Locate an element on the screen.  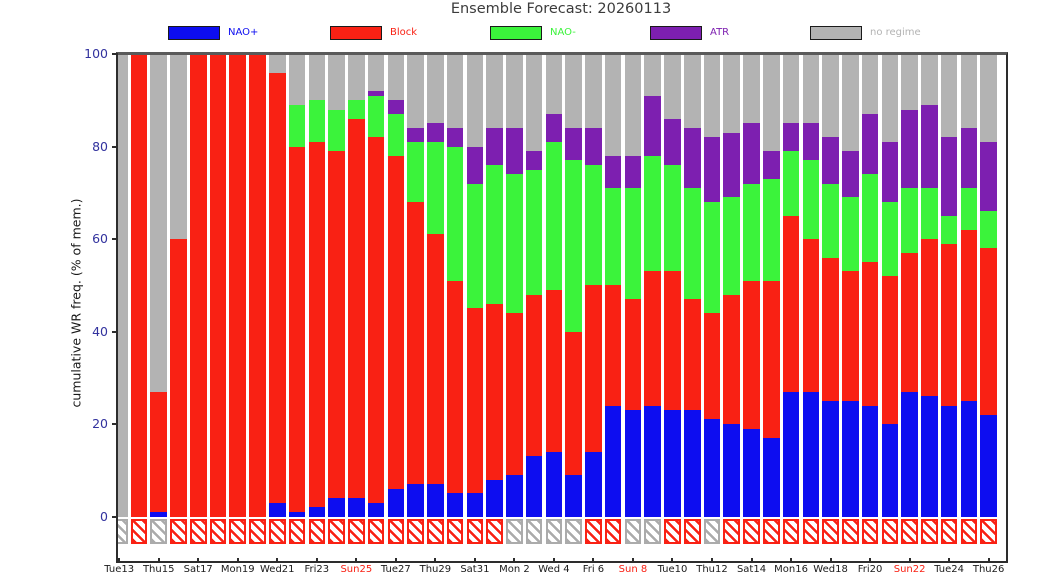
x-tick-label: Fri23 is located at coordinates (317, 569).